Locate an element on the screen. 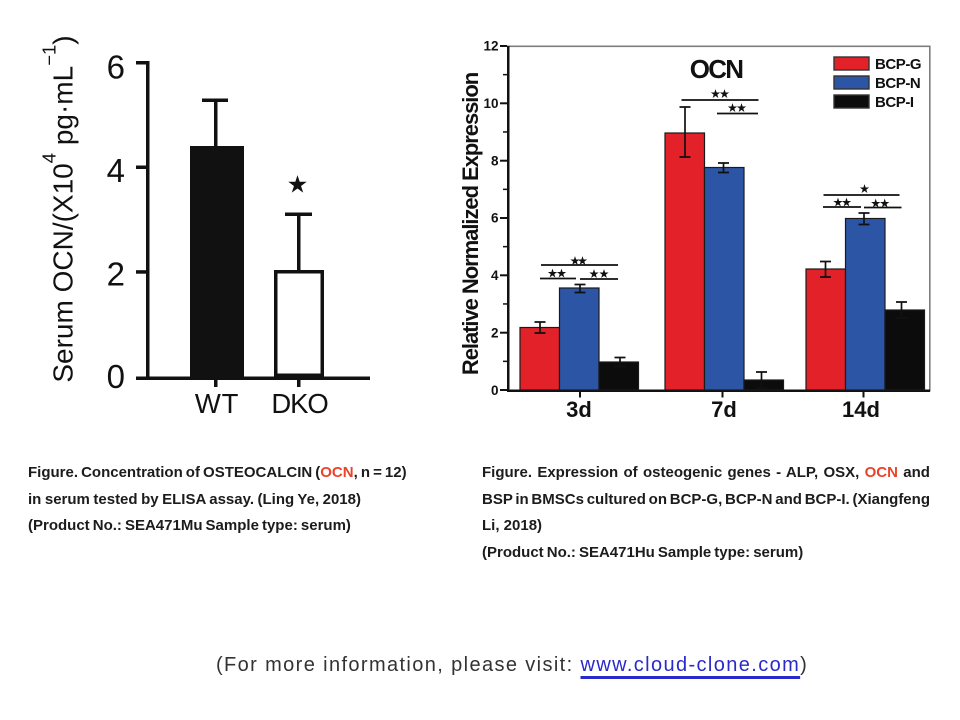  svg-text: 10 is located at coordinates (490, 103).